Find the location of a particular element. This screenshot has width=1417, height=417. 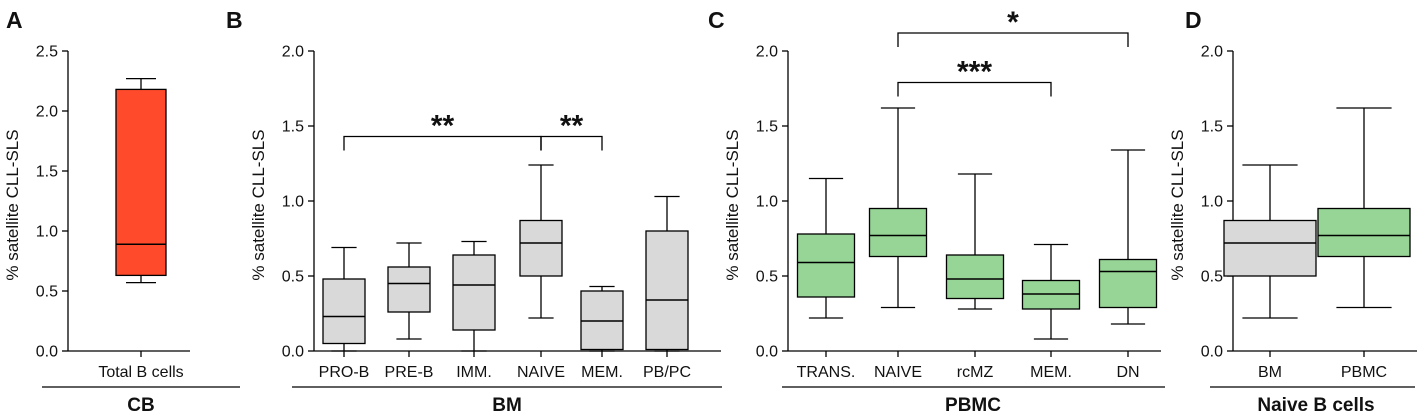

box-imm-: IMM. is located at coordinates (474, 310).